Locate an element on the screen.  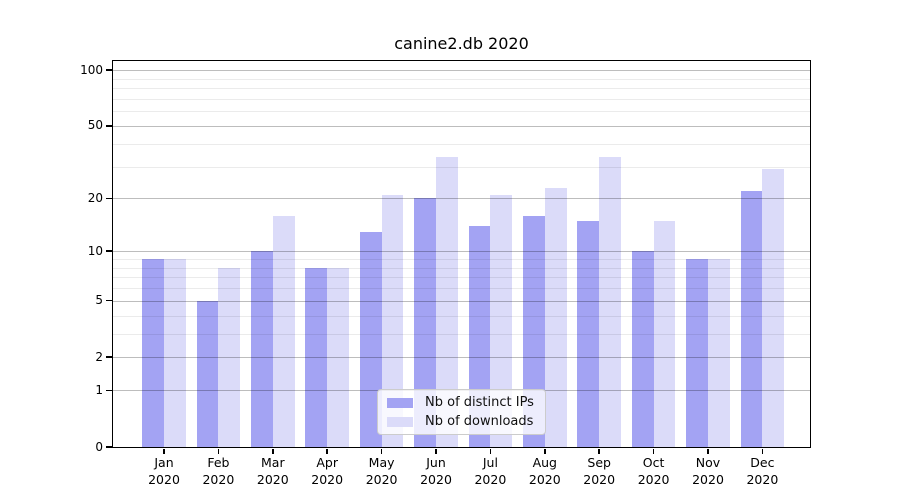
xtick-mark-jun is located at coordinates (436, 451).